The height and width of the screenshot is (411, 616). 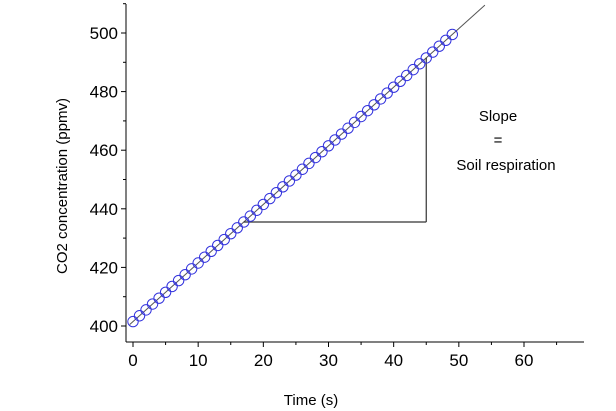 What do you see at coordinates (328, 360) in the screenshot?
I see `x-tick-label: 30` at bounding box center [328, 360].